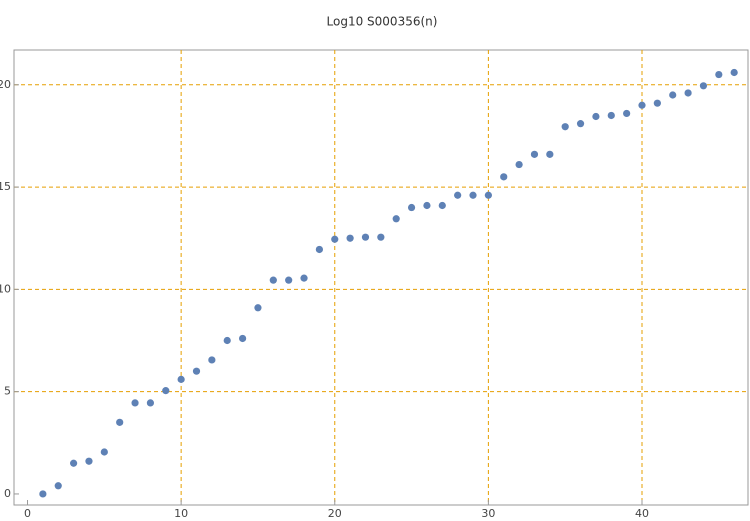  I want to click on y-tick-label: 15, so click(5, 186).